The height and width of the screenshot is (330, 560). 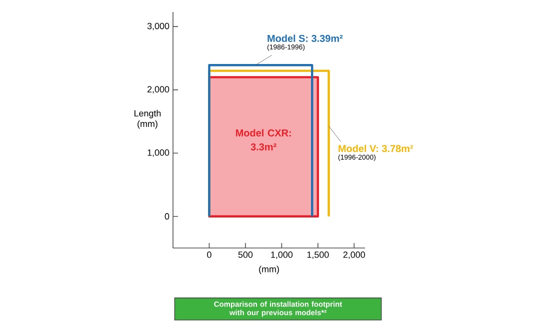 I want to click on y-tick-label: 1,000, so click(x=159, y=153).